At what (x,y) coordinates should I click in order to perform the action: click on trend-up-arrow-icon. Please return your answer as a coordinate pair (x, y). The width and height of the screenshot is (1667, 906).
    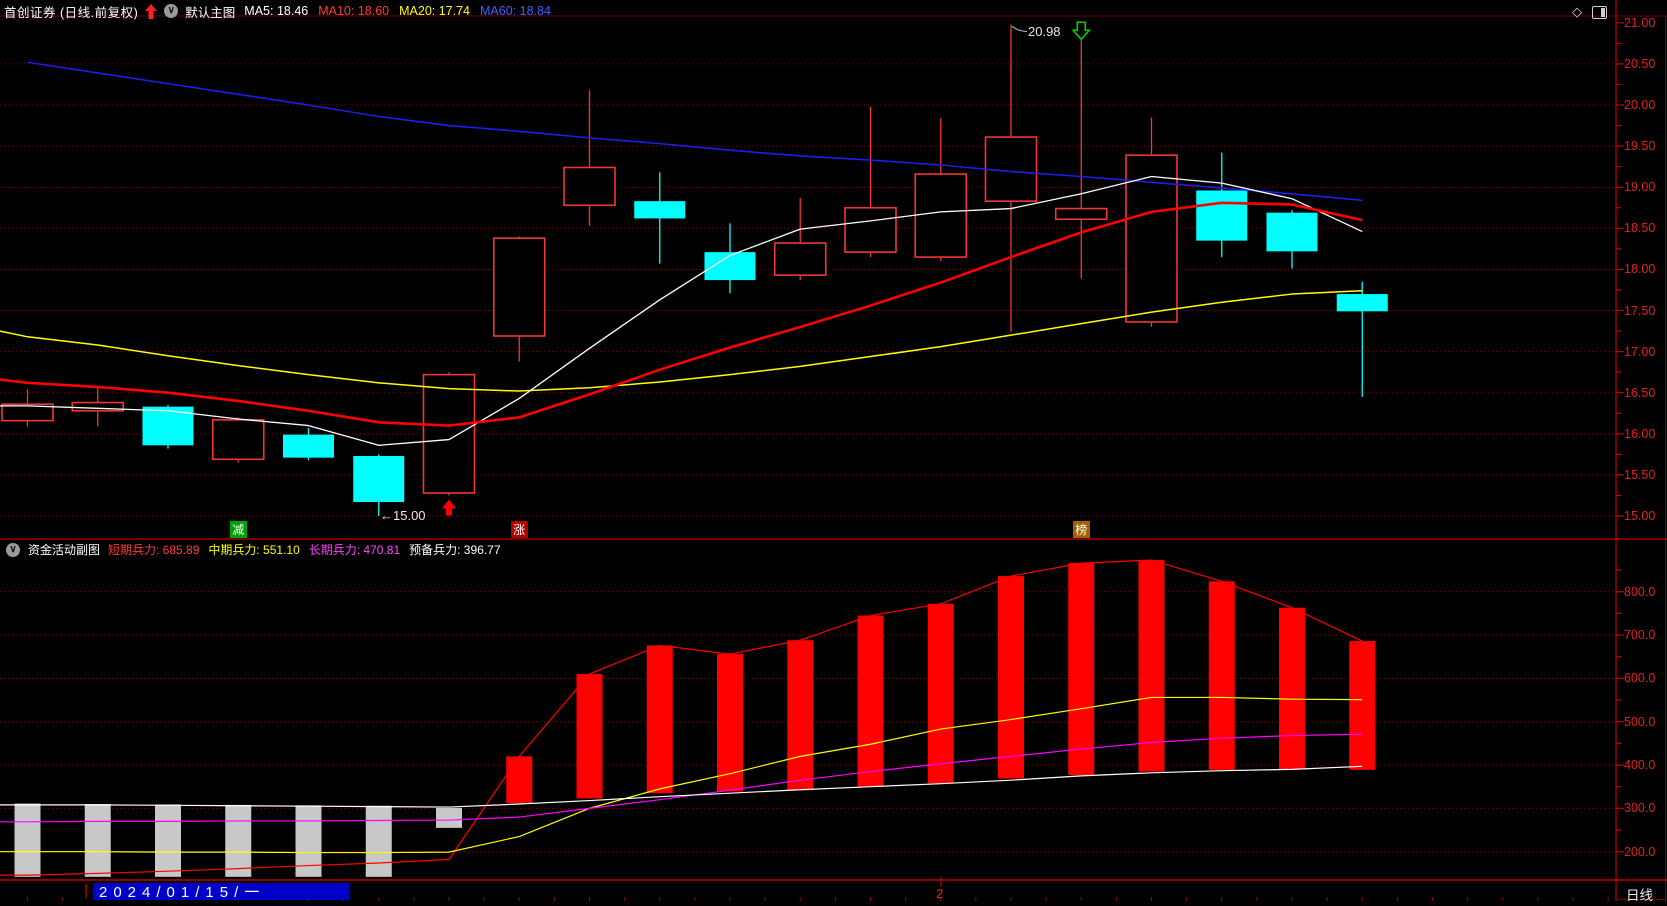
    Looking at the image, I should click on (151, 11).